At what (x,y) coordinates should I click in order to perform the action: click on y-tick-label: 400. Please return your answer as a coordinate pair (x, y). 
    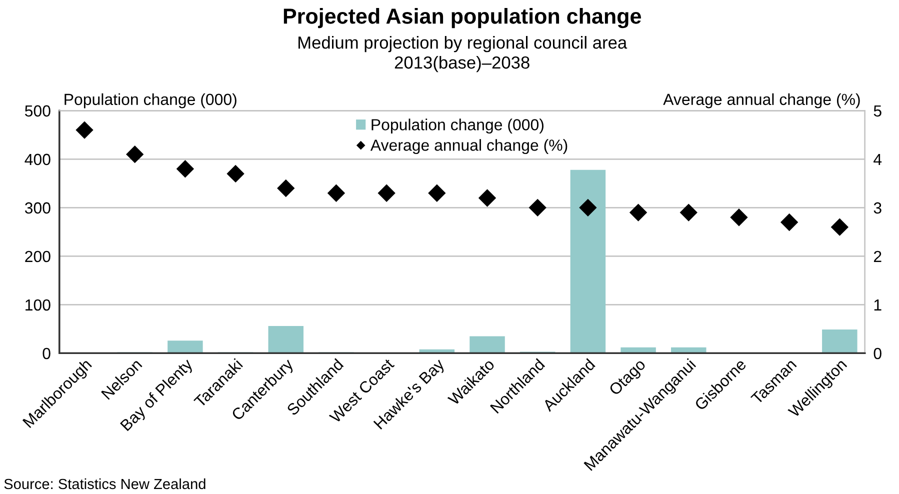
    Looking at the image, I should click on (37, 160).